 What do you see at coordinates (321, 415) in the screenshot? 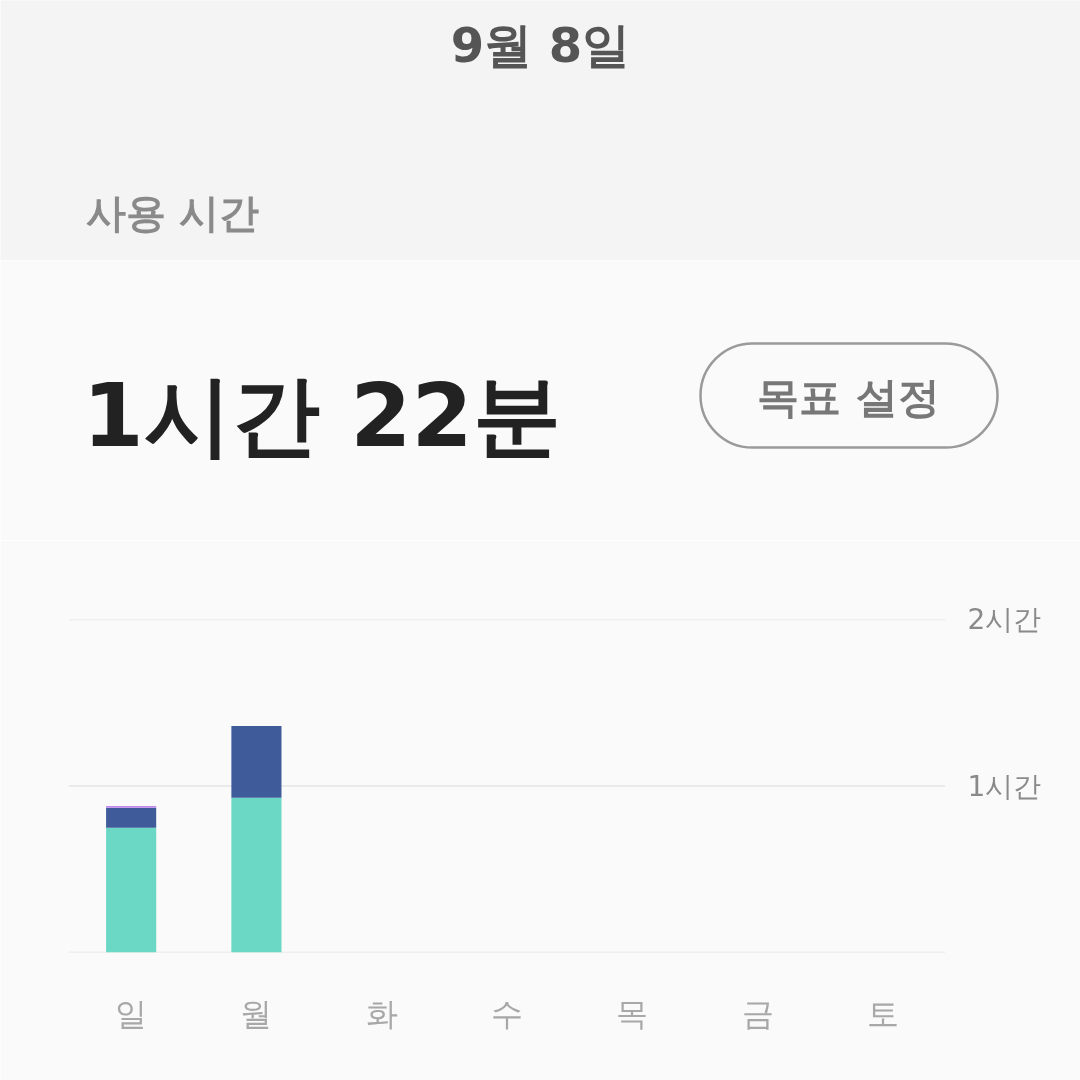
I see `text: 1시간 22분` at bounding box center [321, 415].